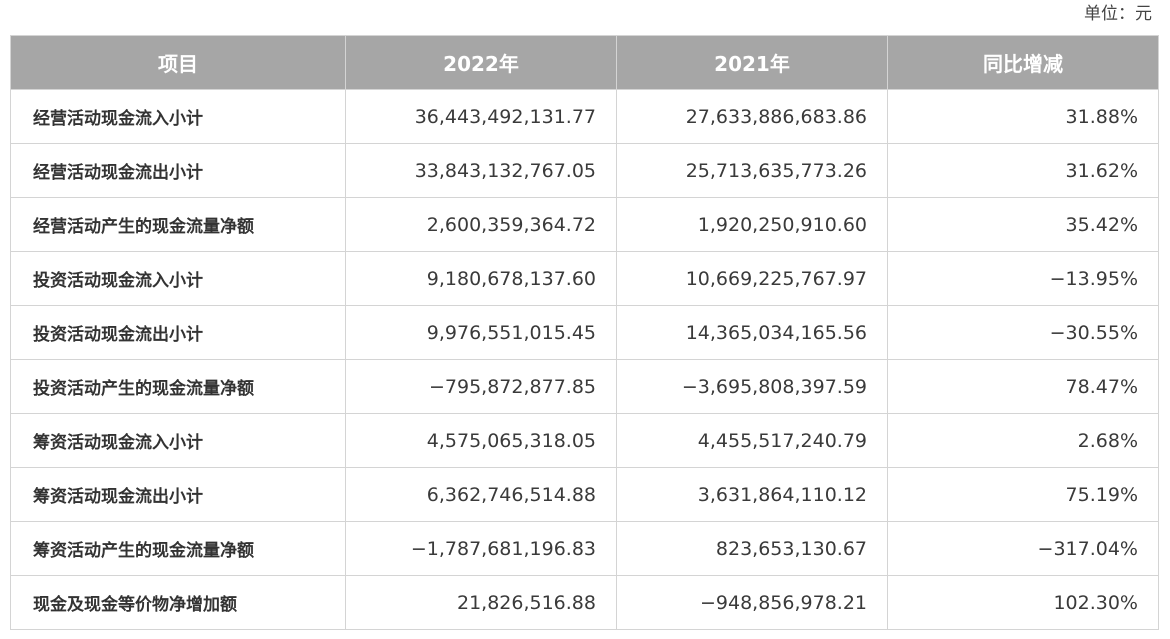  Describe the element at coordinates (481, 494) in the screenshot. I see `row-2022-value: 6,362,746,514.88` at that location.